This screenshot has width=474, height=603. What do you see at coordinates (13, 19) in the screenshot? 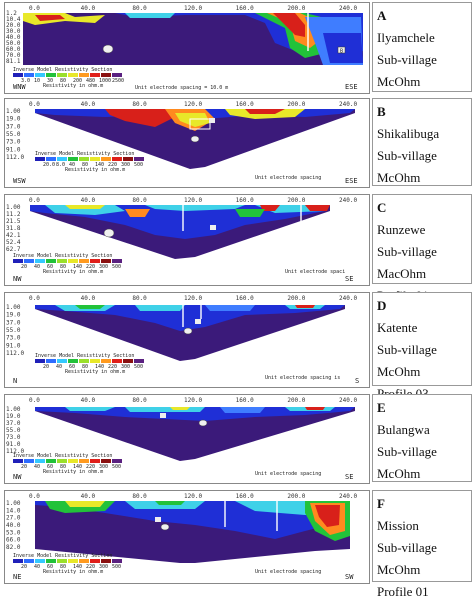
I see `panel-a-depth-tick: 10.4` at bounding box center [13, 19].